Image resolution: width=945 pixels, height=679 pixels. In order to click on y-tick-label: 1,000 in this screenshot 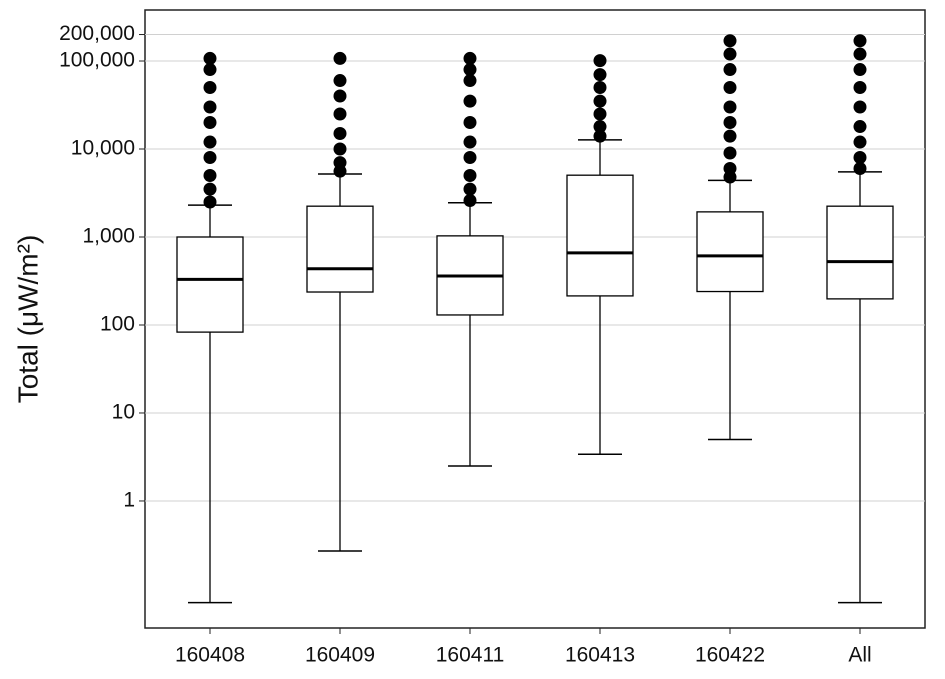, I will do `click(108, 236)`.